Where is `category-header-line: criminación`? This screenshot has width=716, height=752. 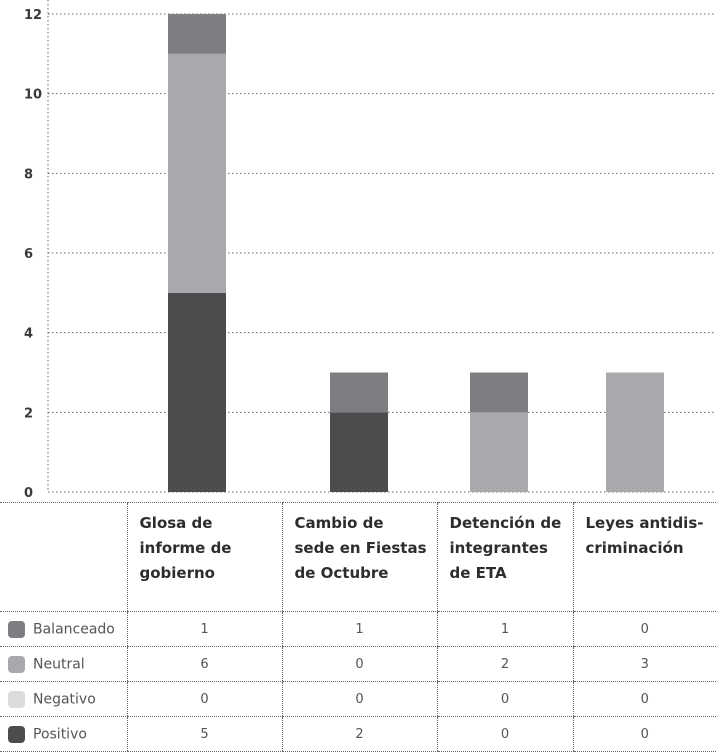
category-header-line: criminación is located at coordinates (634, 548).